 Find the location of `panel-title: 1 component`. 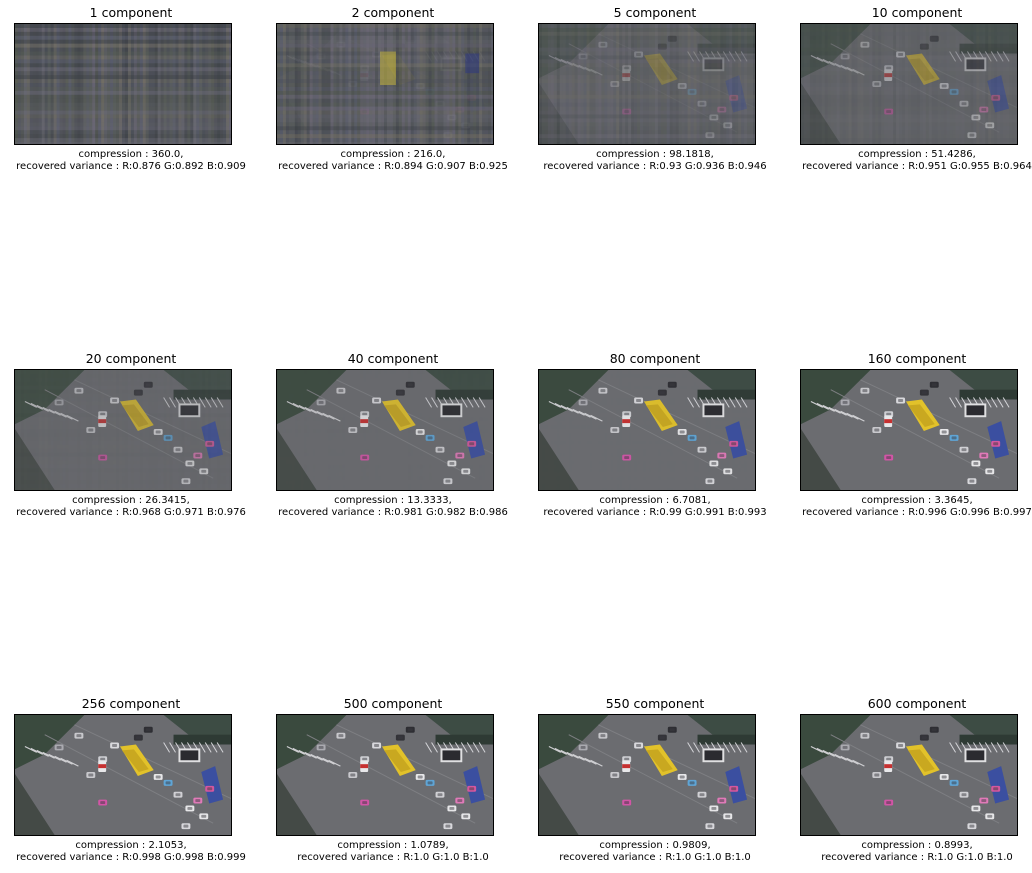

panel-title: 1 component is located at coordinates (131, 12).